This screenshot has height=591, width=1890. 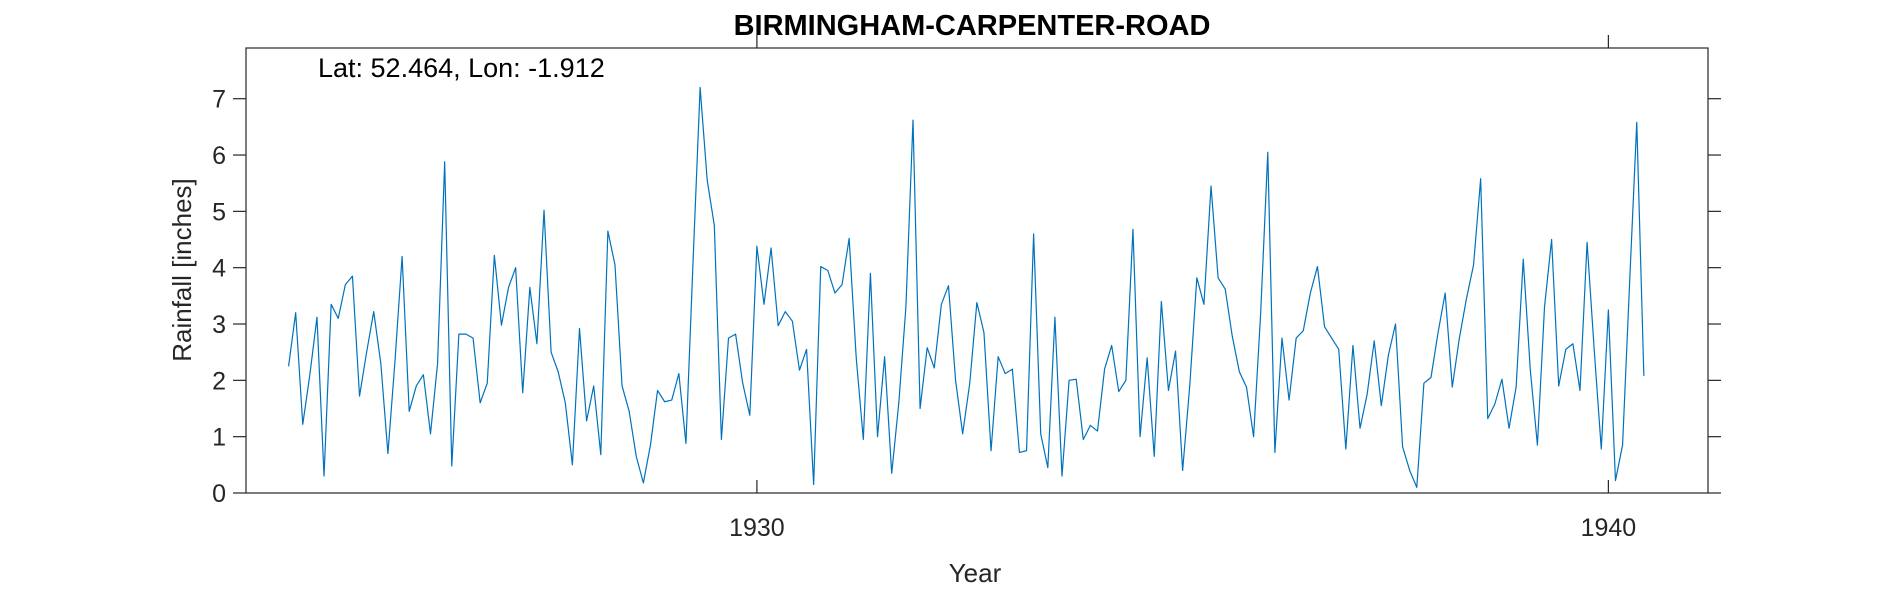 What do you see at coordinates (219, 381) in the screenshot?
I see `y-tick-label: 2` at bounding box center [219, 381].